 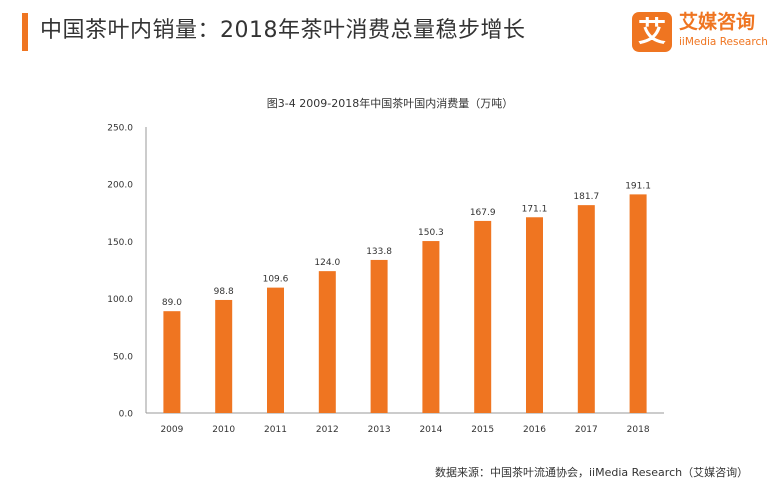 I want to click on bar-2012, so click(x=327, y=342).